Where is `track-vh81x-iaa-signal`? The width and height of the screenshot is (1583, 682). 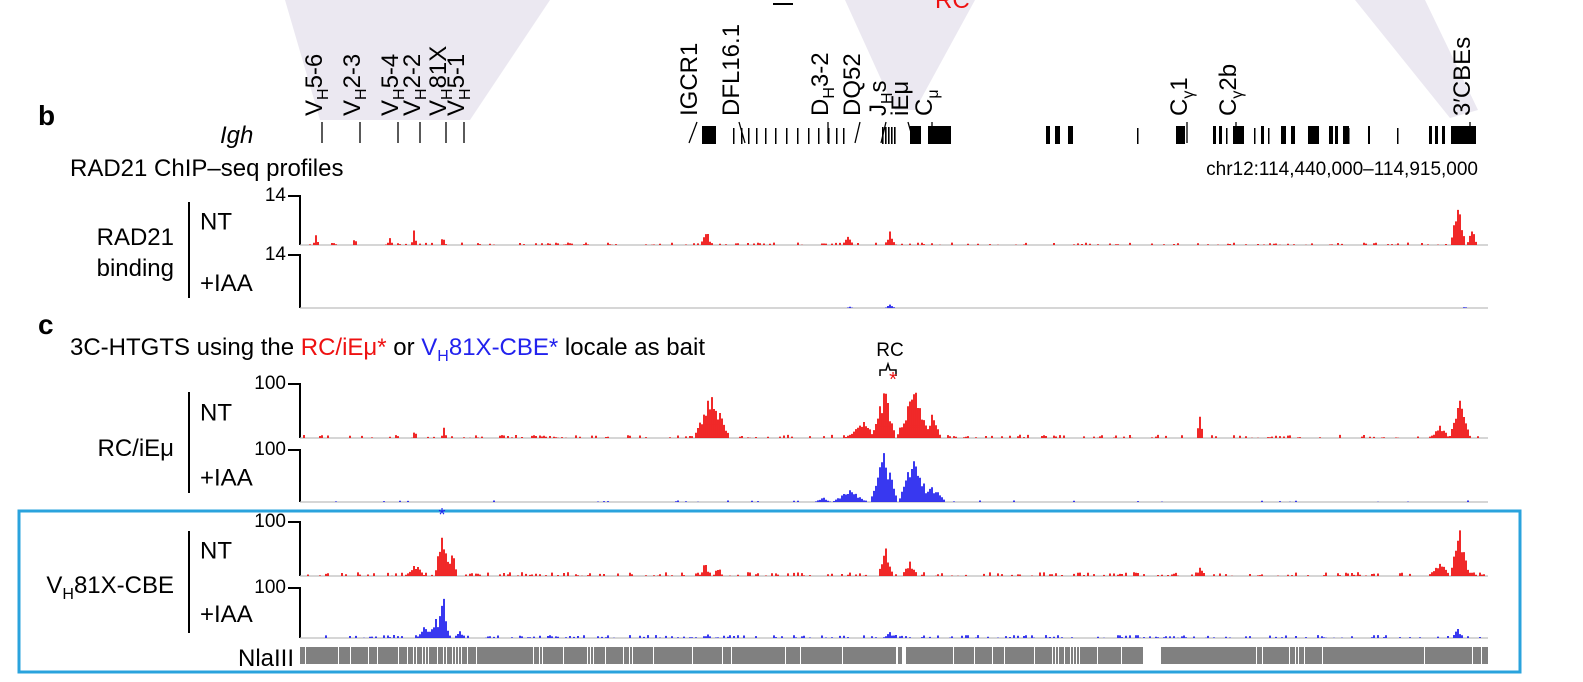
track-vh81x-iaa-signal is located at coordinates (903, 618).